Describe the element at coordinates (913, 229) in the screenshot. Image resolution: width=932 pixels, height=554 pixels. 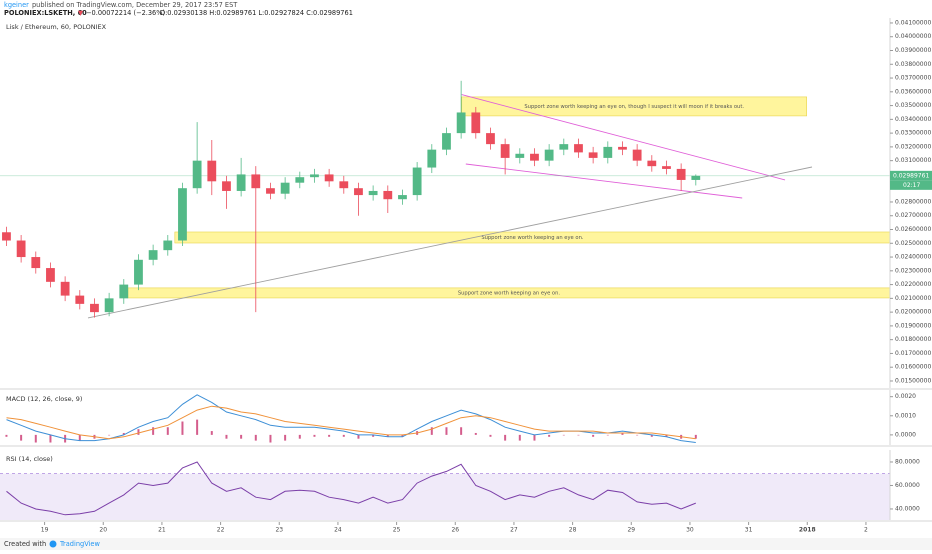
I see `y-tick-label: 0.02600000` at that location.